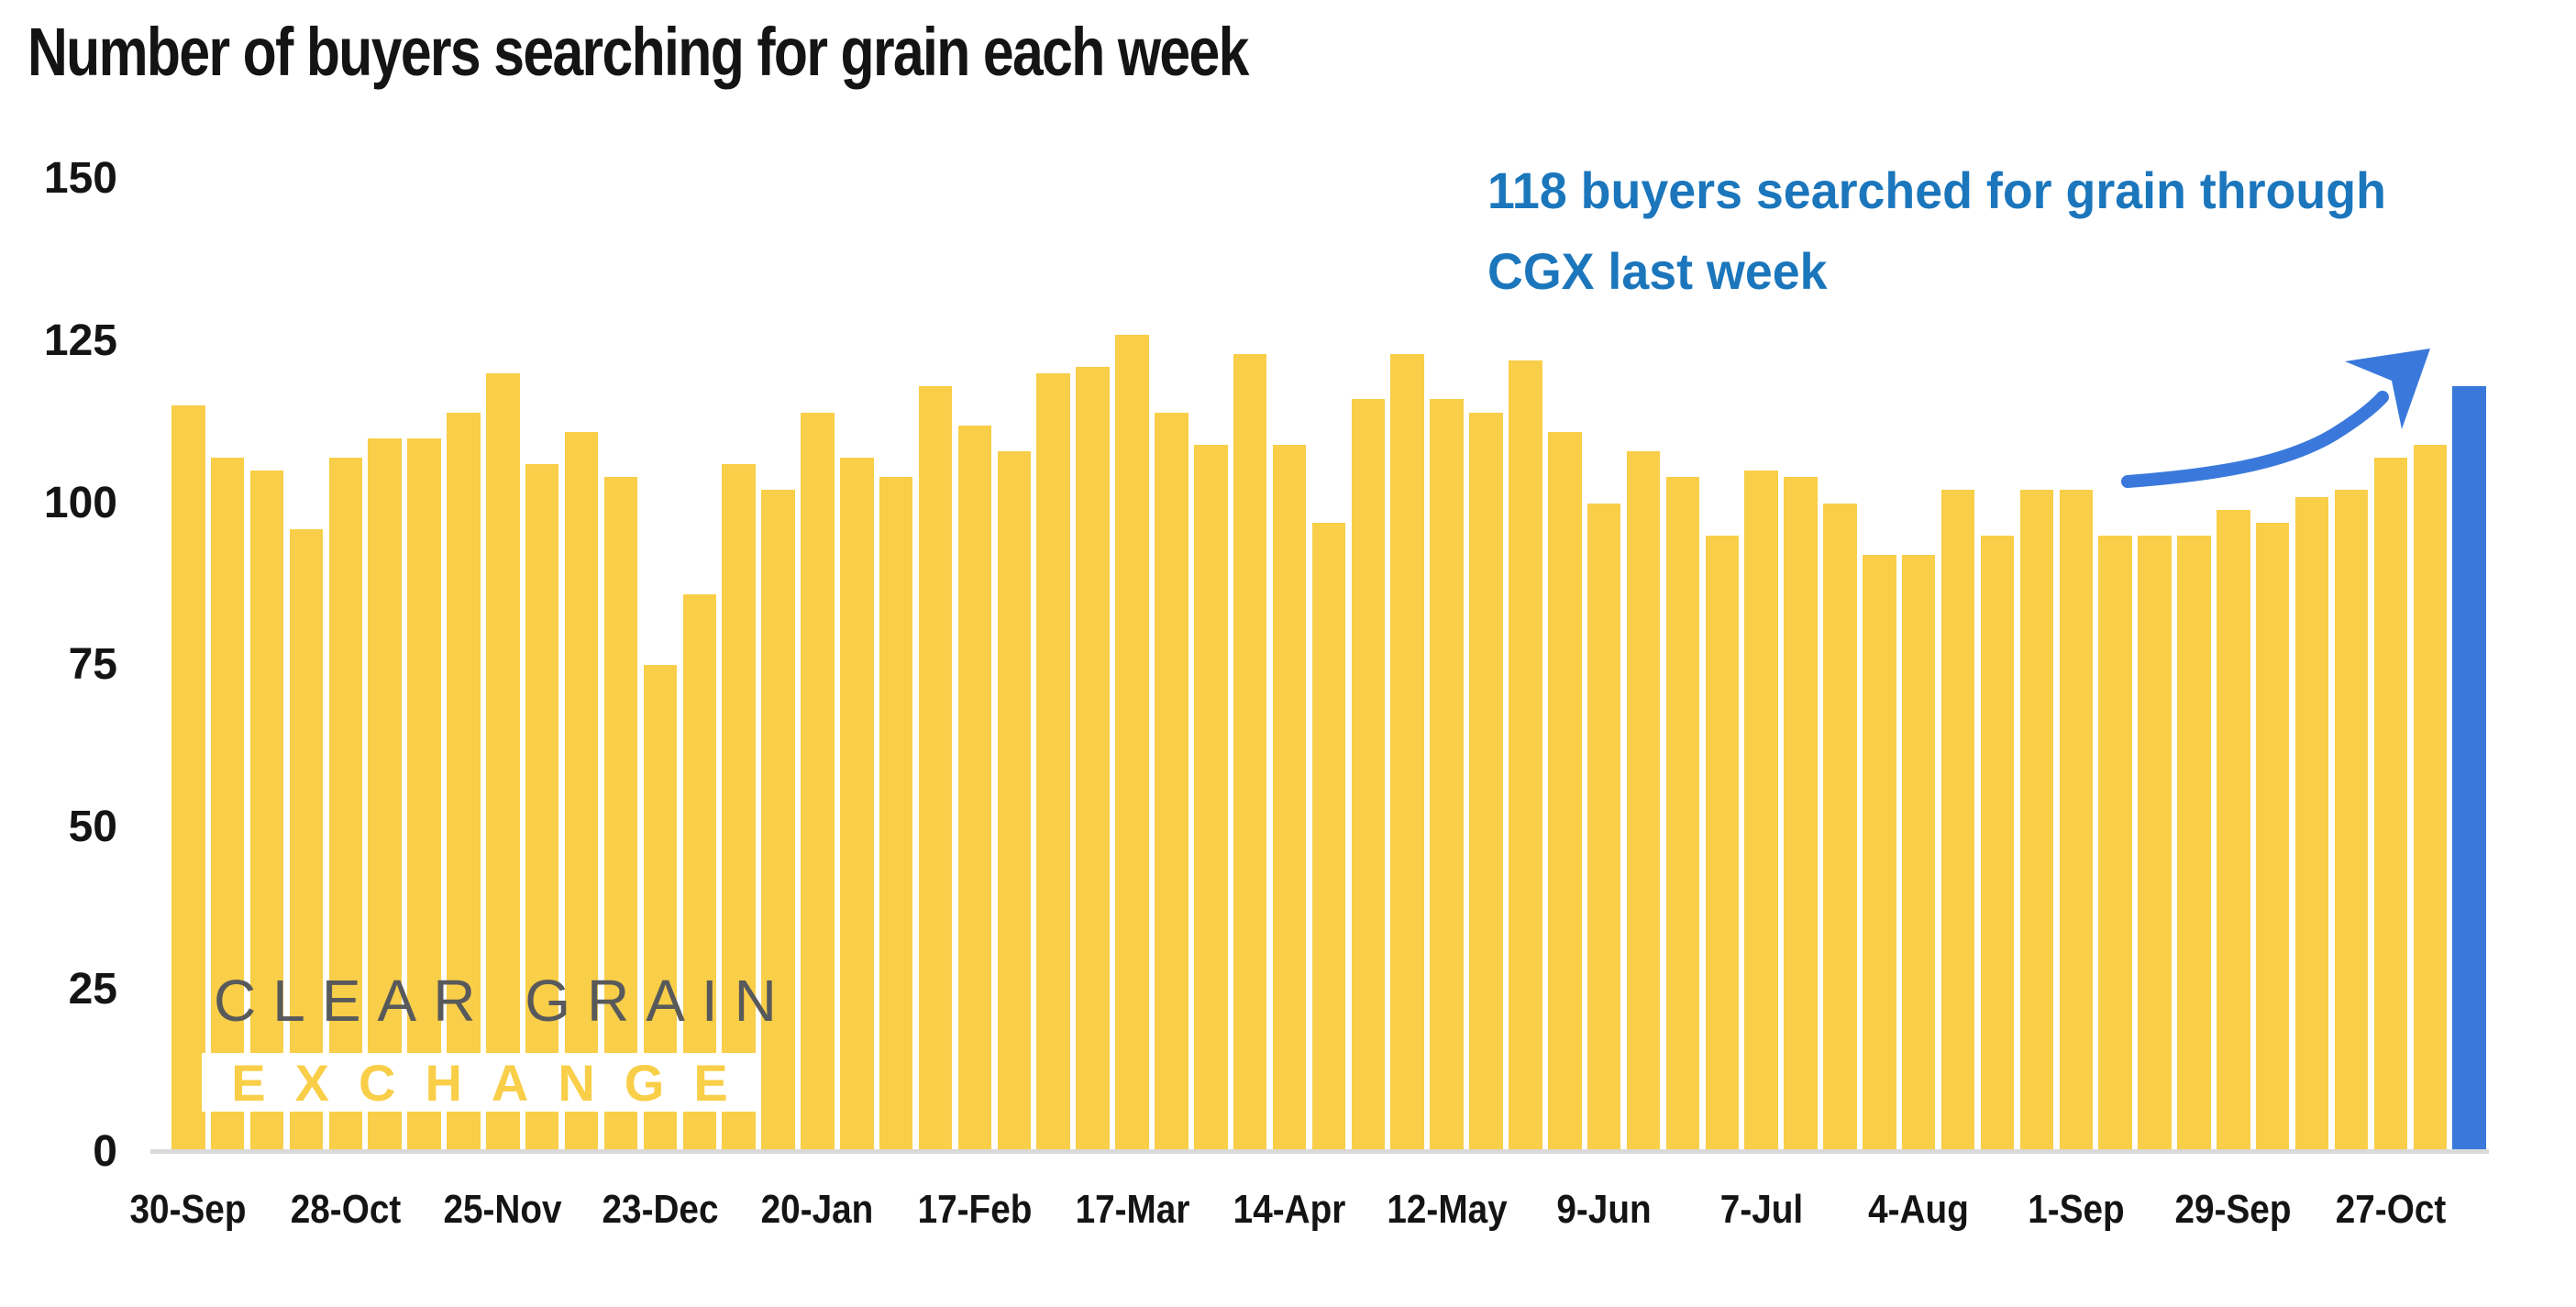  Describe the element at coordinates (92, 989) in the screenshot. I see `y-tick-label: 25` at that location.